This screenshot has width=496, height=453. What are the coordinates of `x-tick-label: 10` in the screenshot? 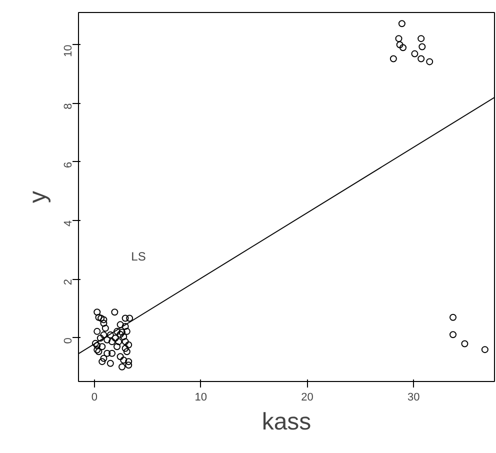 It's located at (200, 398).